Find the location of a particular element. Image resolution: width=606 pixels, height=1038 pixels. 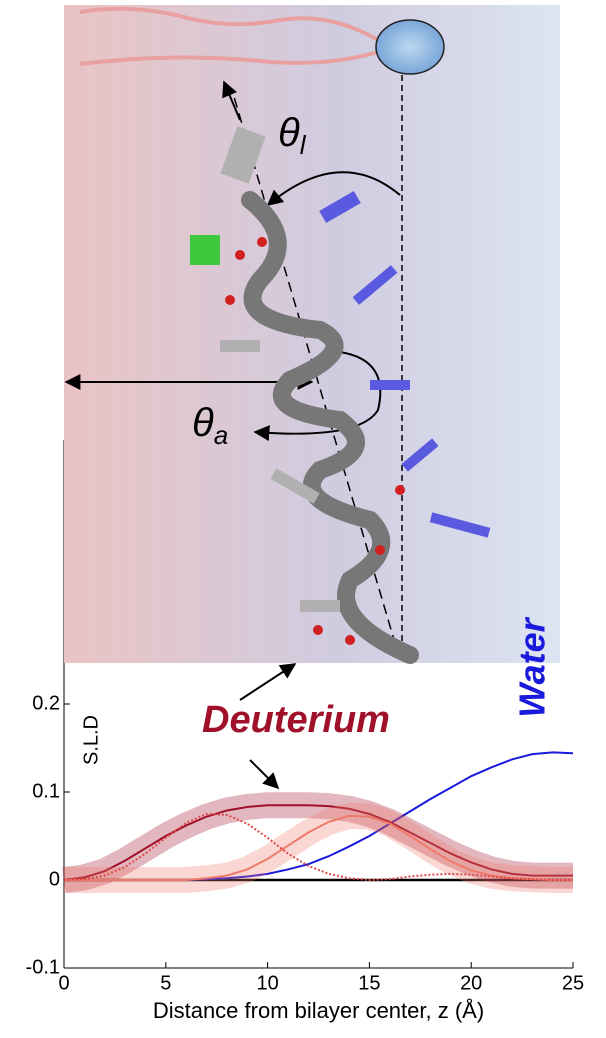

side-chain is located at coordinates (205, 250).